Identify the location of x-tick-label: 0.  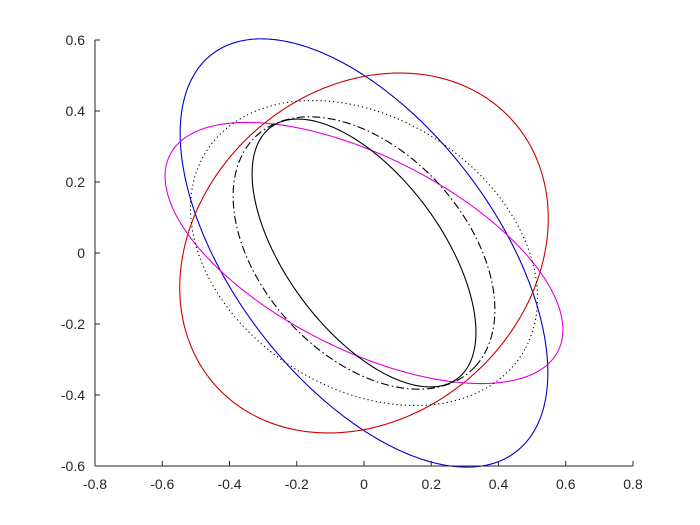
(364, 484).